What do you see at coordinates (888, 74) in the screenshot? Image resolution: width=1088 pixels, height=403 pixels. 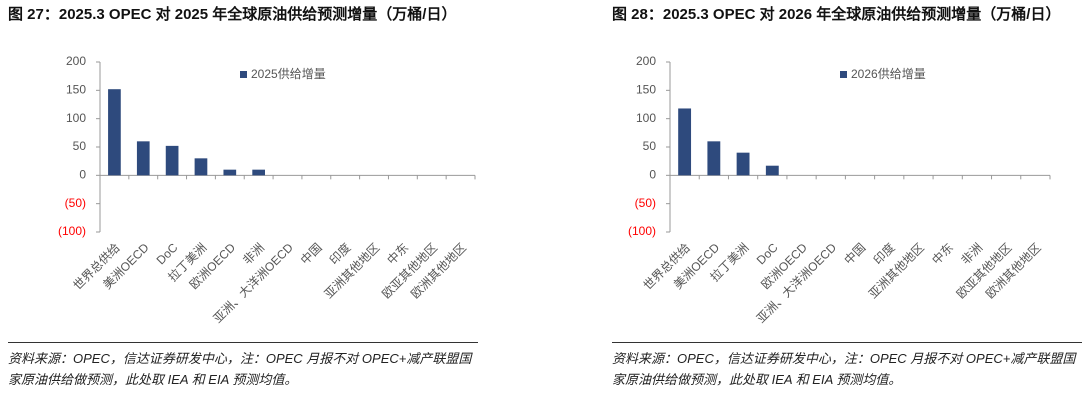 I see `legend-label: 2026供给增量` at bounding box center [888, 74].